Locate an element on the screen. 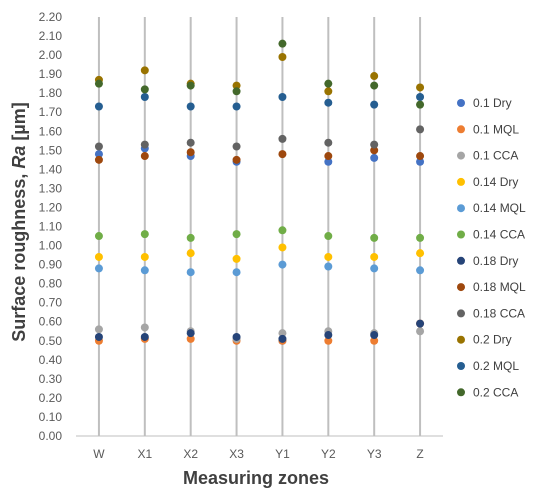 This screenshot has height=495, width=550. y-tick-label: 2.00 is located at coordinates (51, 55).